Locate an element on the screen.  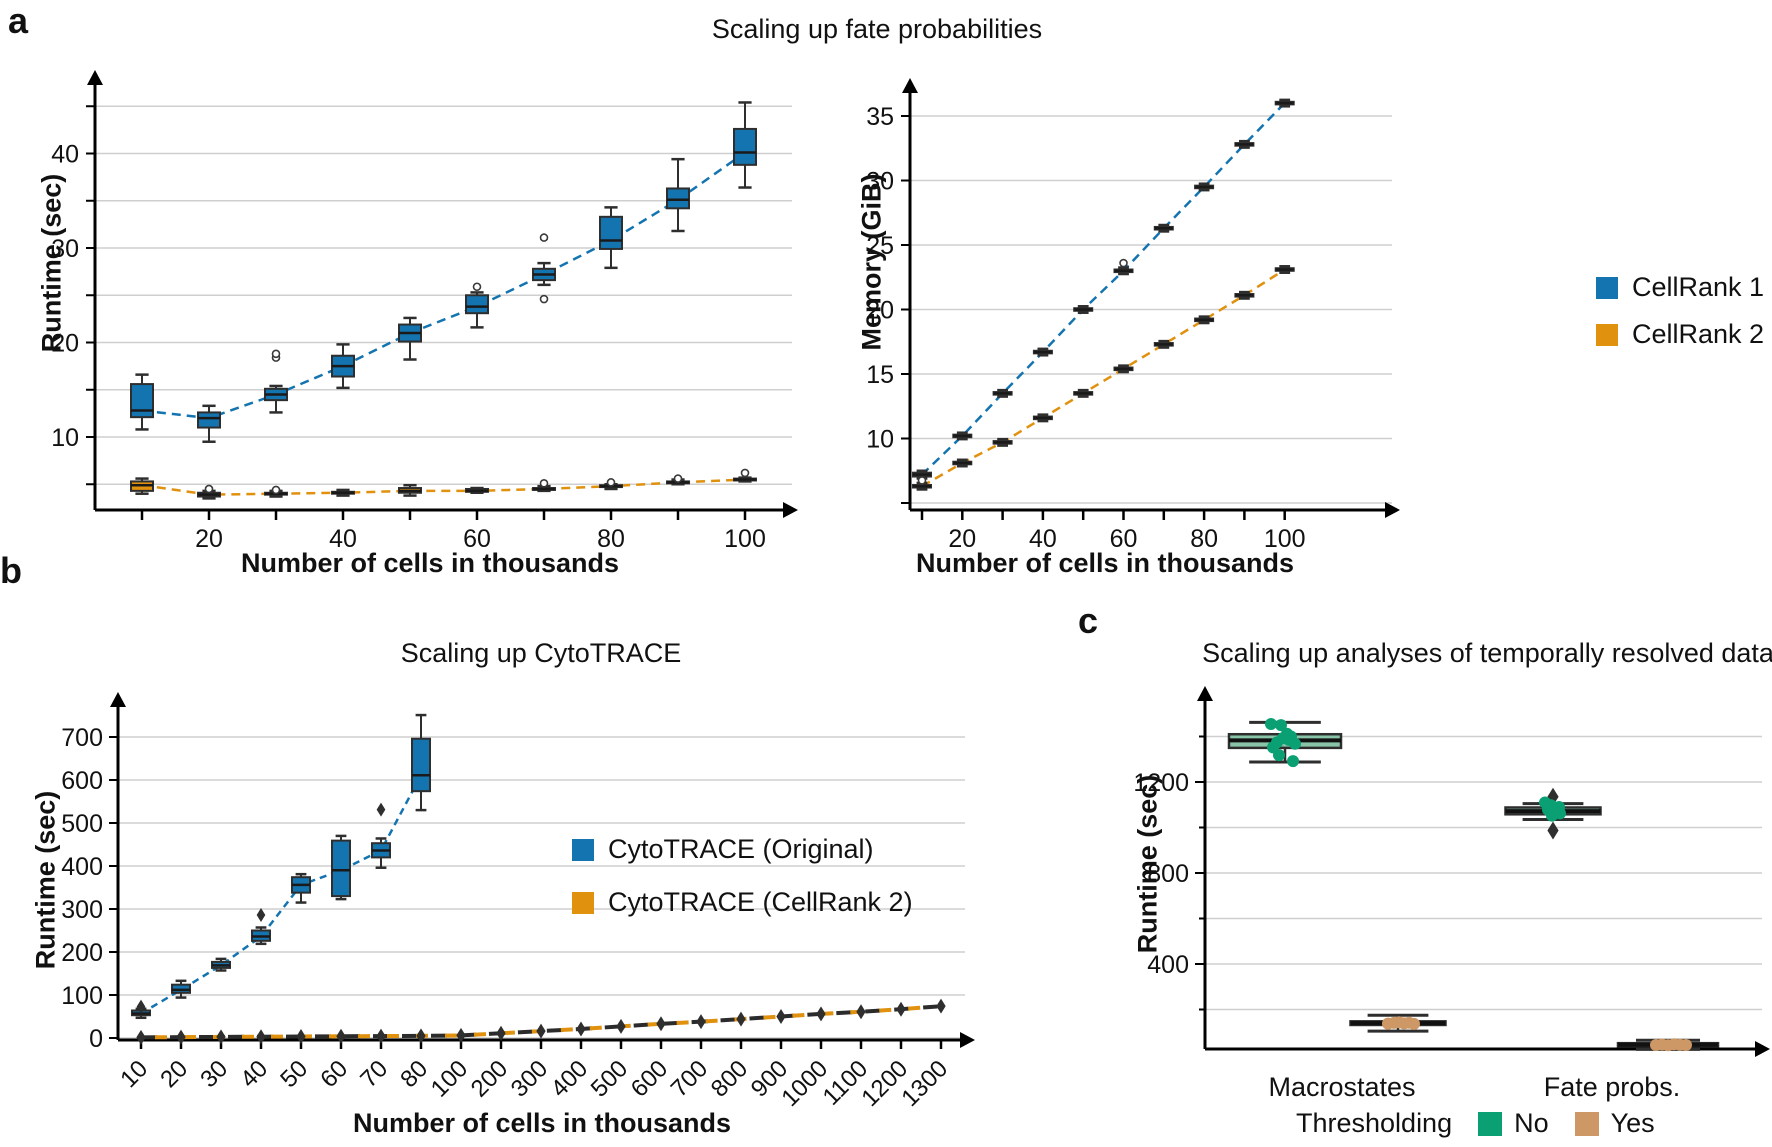
panel-b-letter: b is located at coordinates (11, 570).